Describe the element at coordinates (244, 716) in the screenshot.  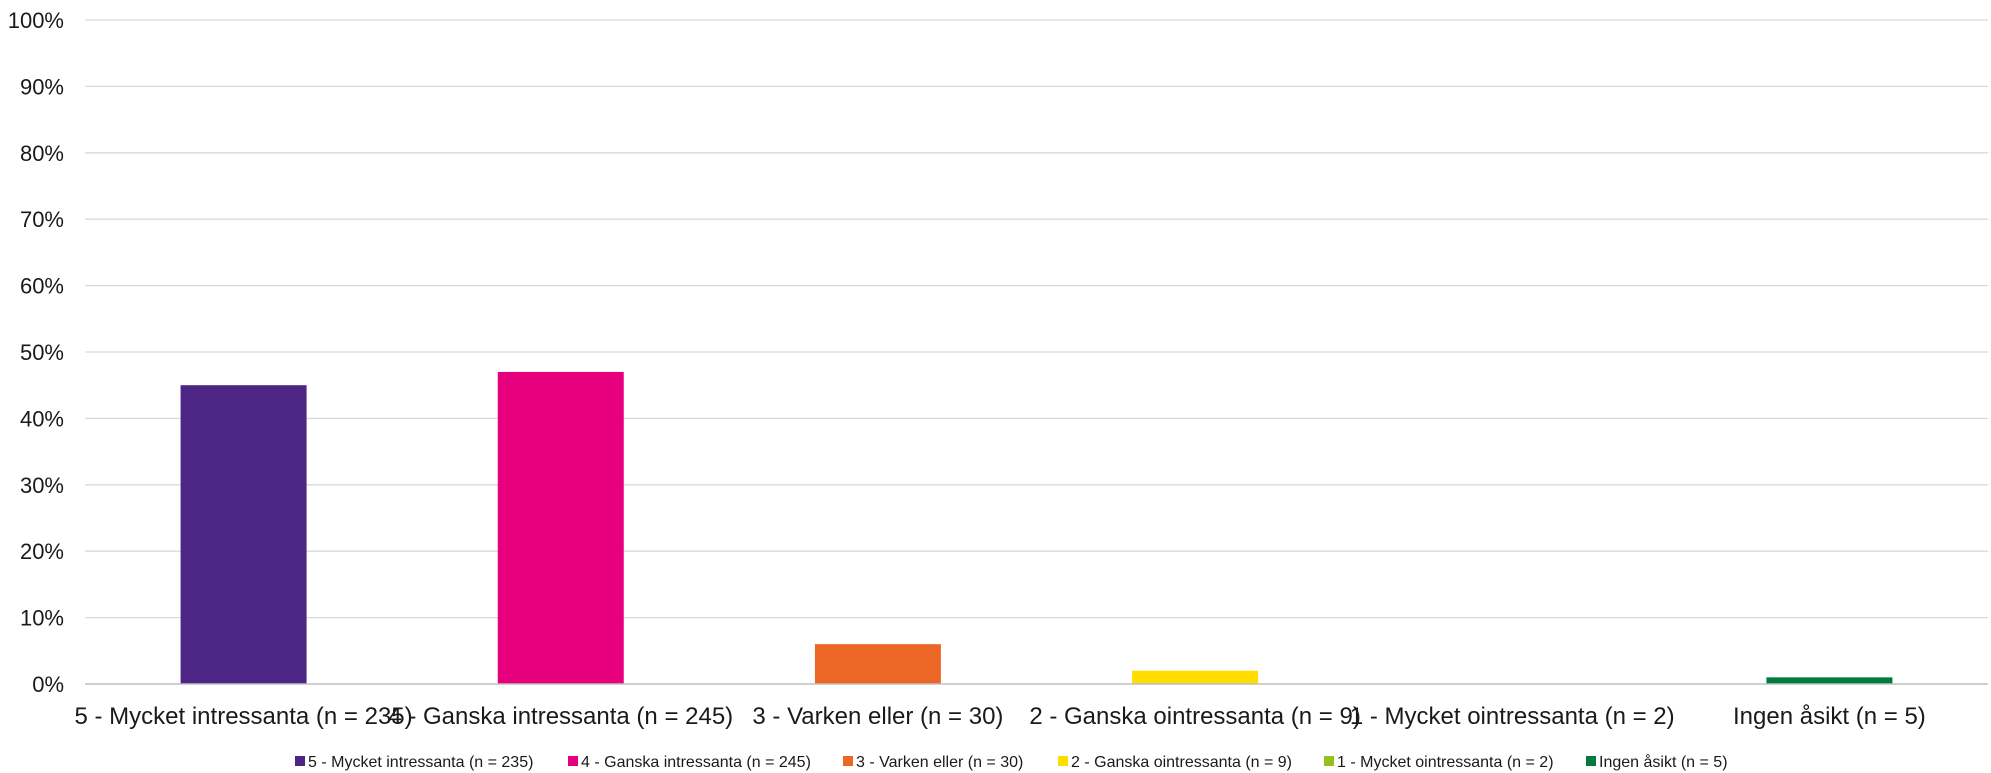
I see `x-tick-label: 5 - Mycket intressanta (n = 235)` at that location.